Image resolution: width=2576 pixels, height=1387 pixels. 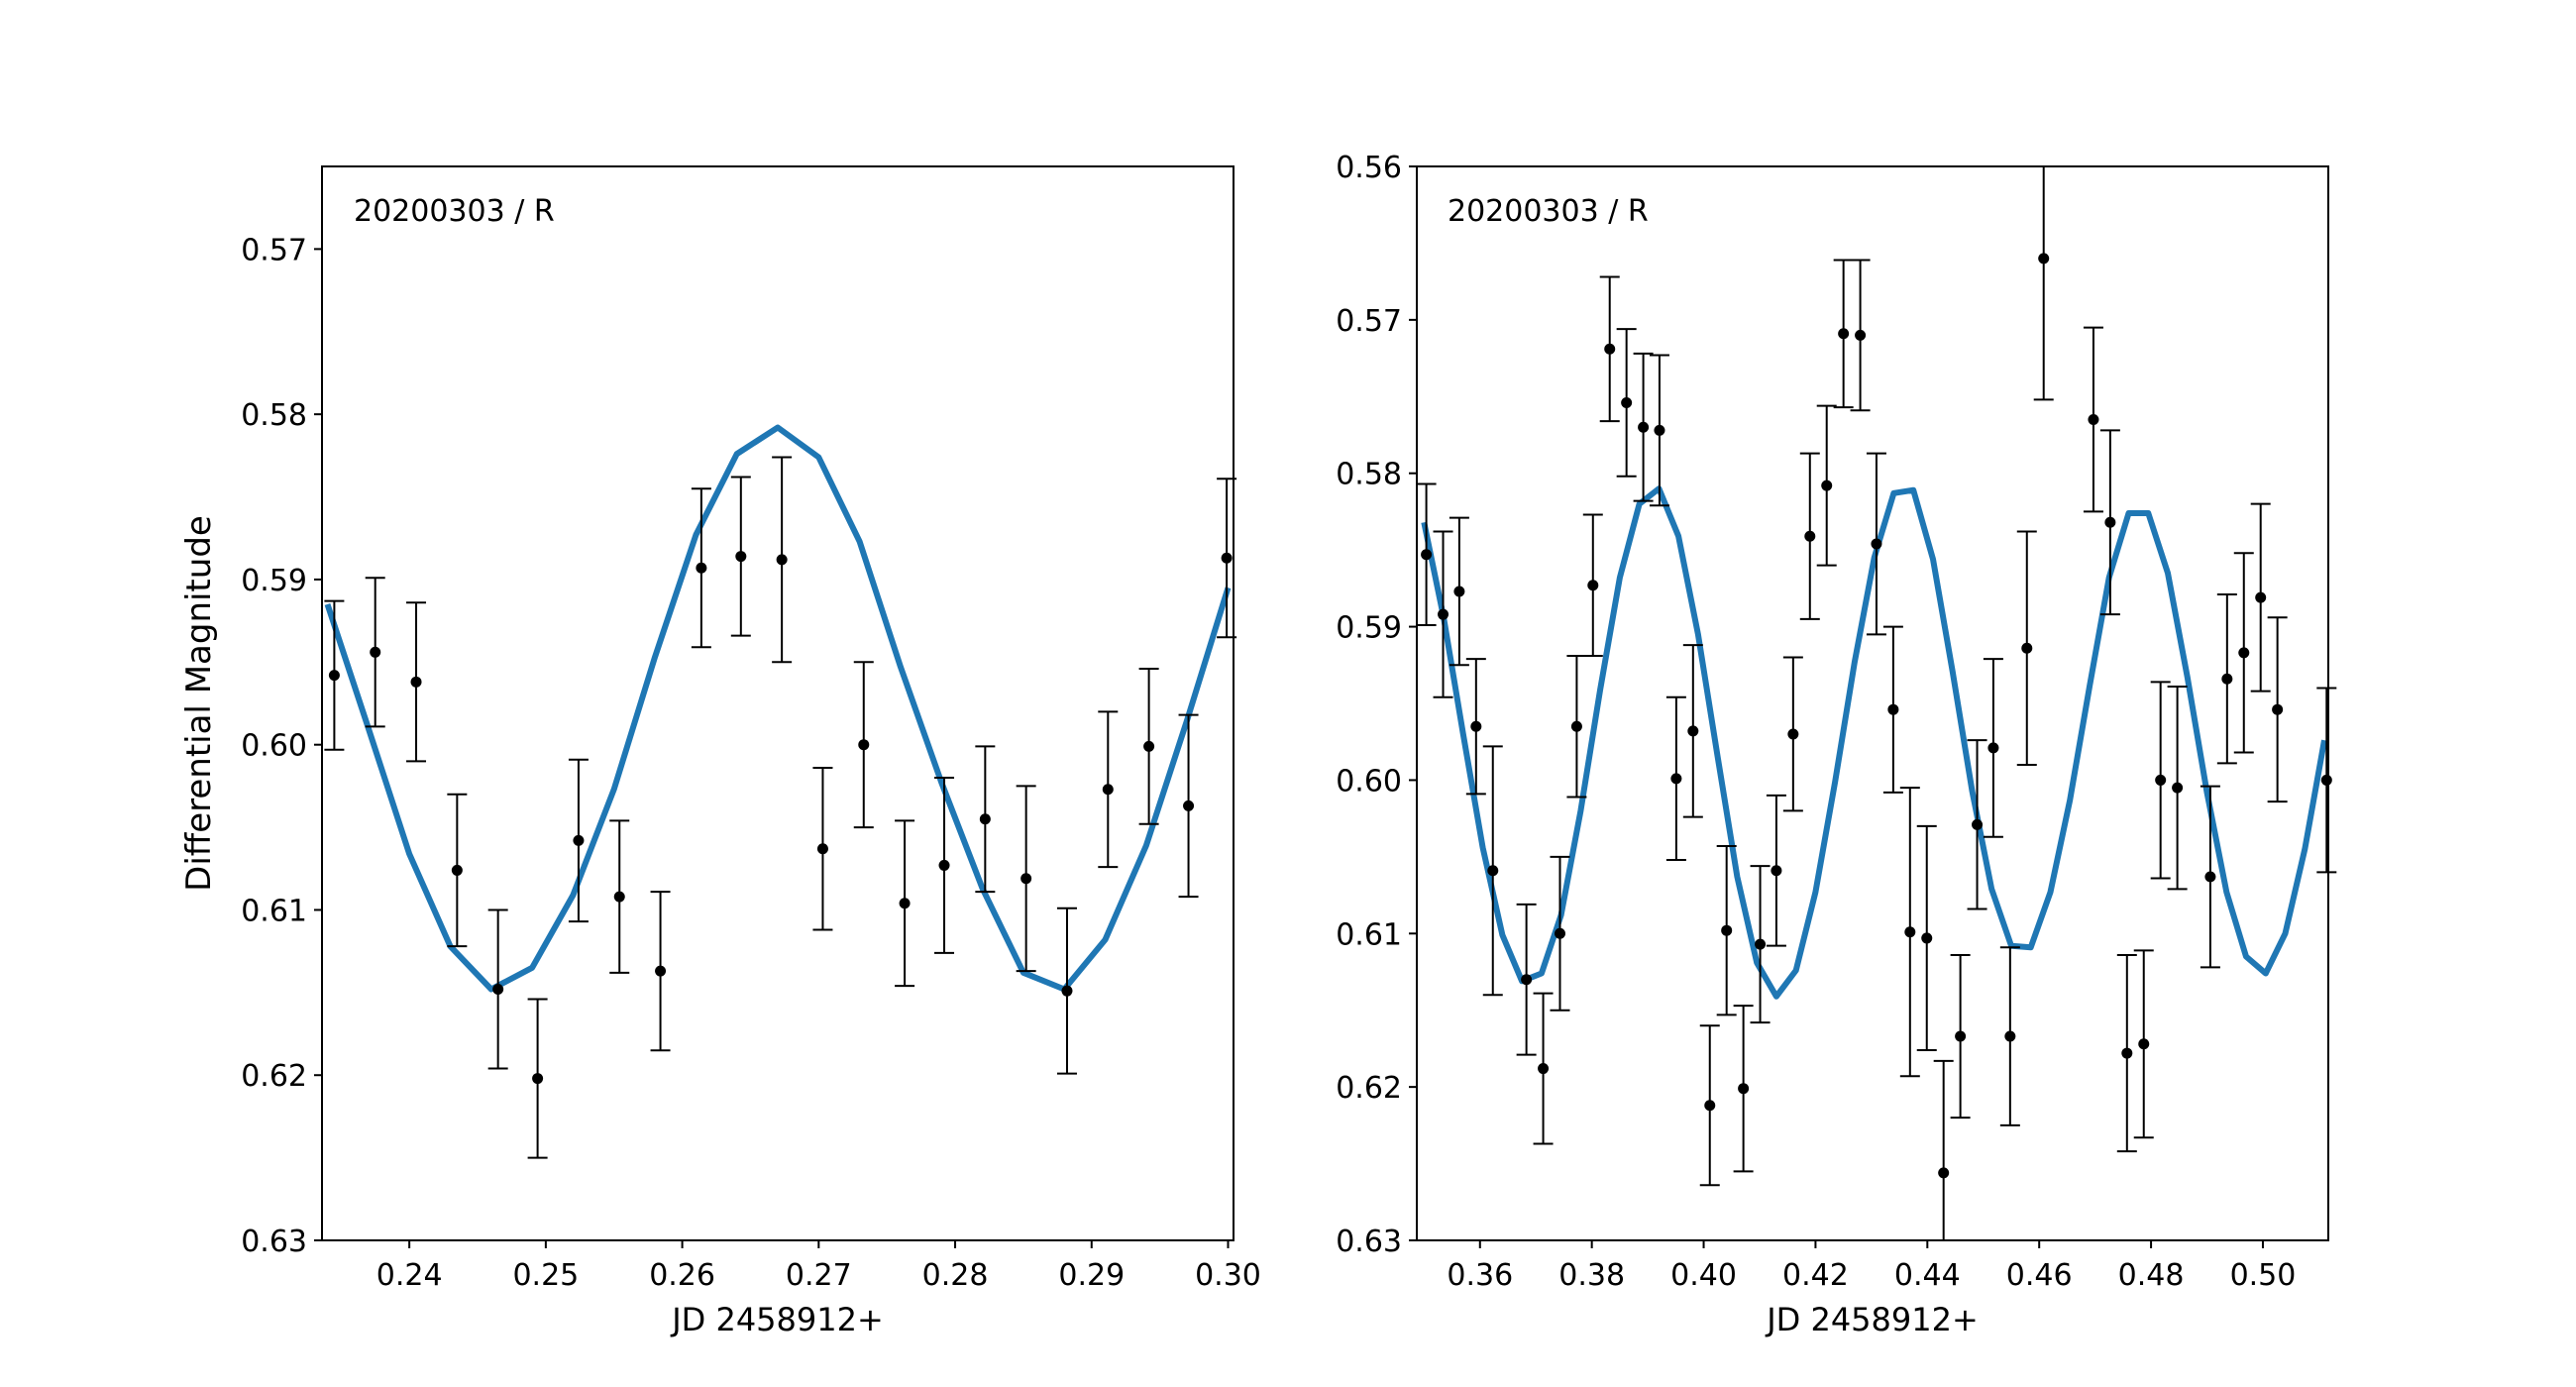 I want to click on right-y-tick-label: 0.58, so click(x=1369, y=475).